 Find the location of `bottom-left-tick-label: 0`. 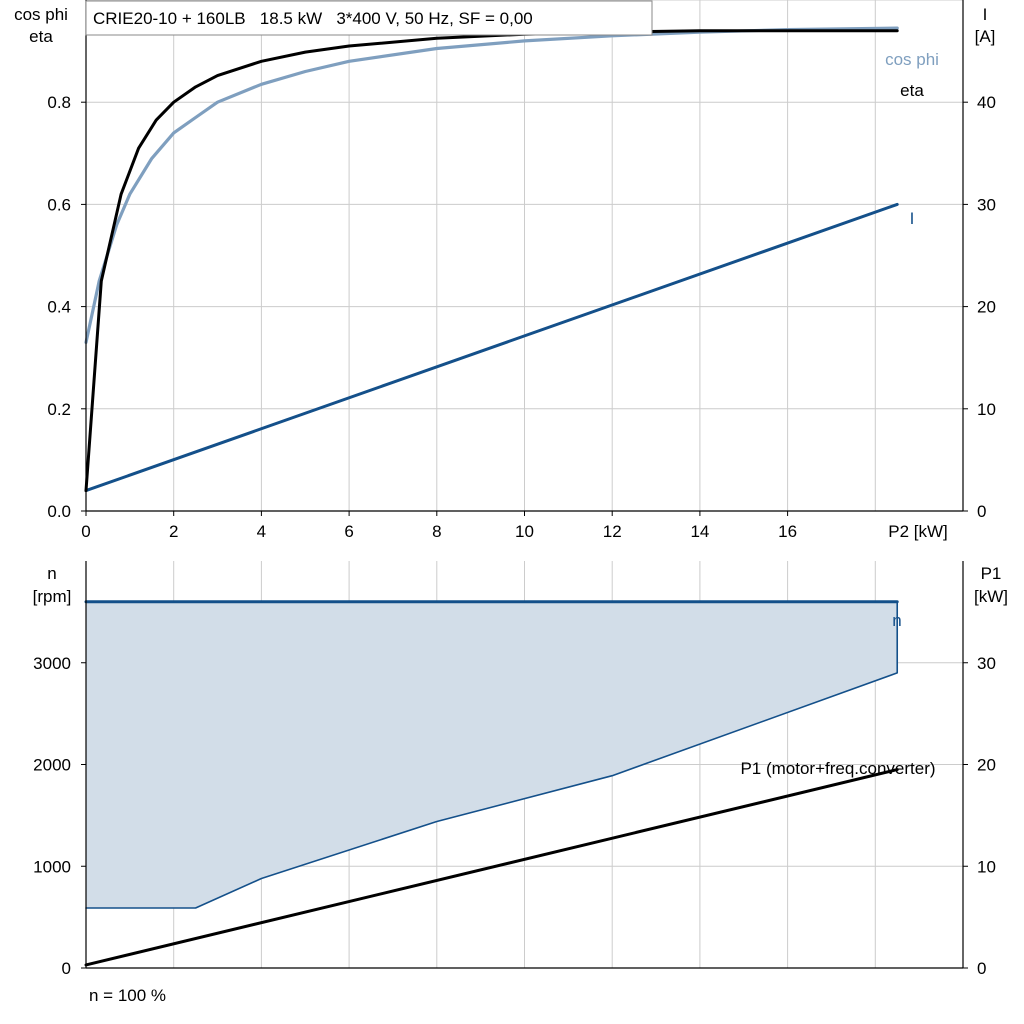

bottom-left-tick-label: 0 is located at coordinates (66, 968).